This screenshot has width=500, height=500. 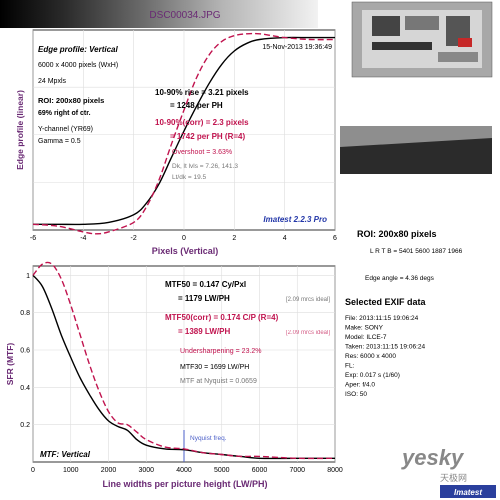 I want to click on edge-rise-ph: = 1248 per PH, so click(x=196, y=105).